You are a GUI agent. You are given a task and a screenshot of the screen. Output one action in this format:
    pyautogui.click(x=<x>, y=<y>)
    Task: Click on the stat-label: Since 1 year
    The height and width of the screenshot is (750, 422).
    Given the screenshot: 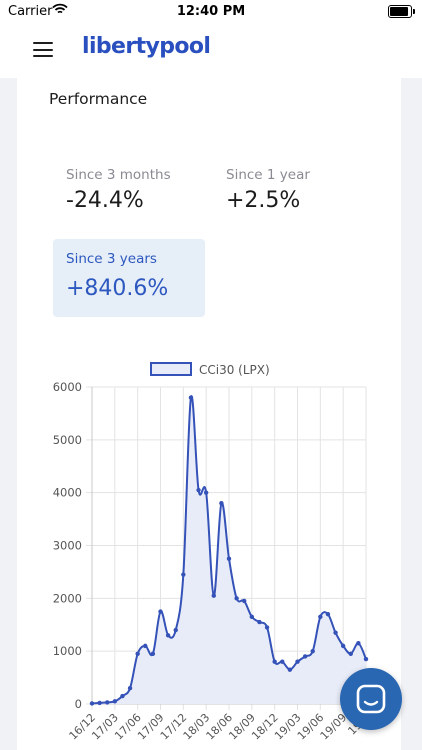 What is the action you would take?
    pyautogui.click(x=268, y=175)
    